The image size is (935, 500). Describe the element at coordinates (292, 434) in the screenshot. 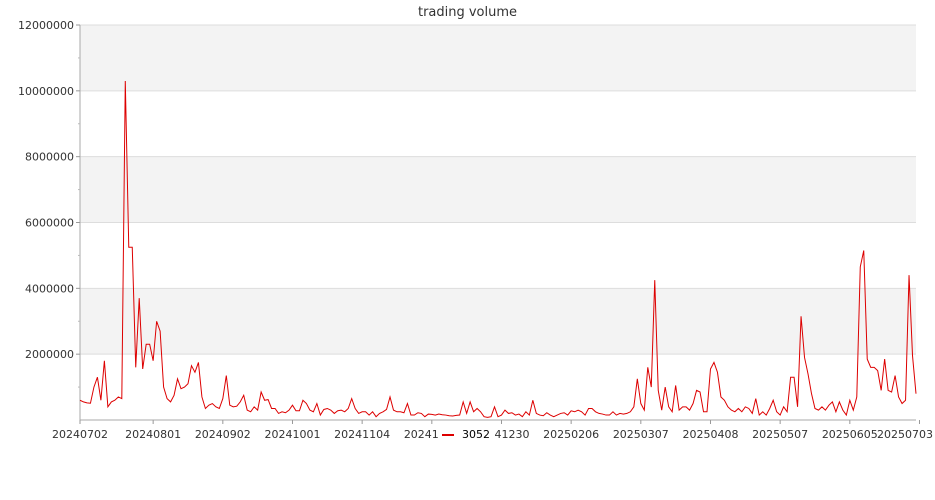

I see `x-tick-label: 20241001` at that location.